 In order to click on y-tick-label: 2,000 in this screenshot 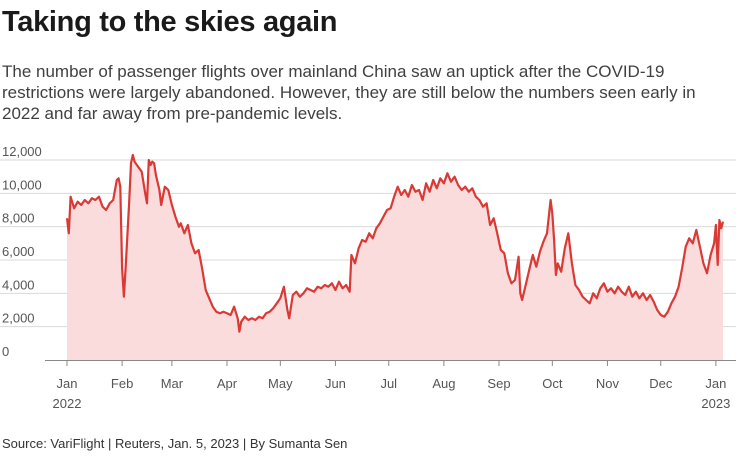, I will do `click(18, 318)`.